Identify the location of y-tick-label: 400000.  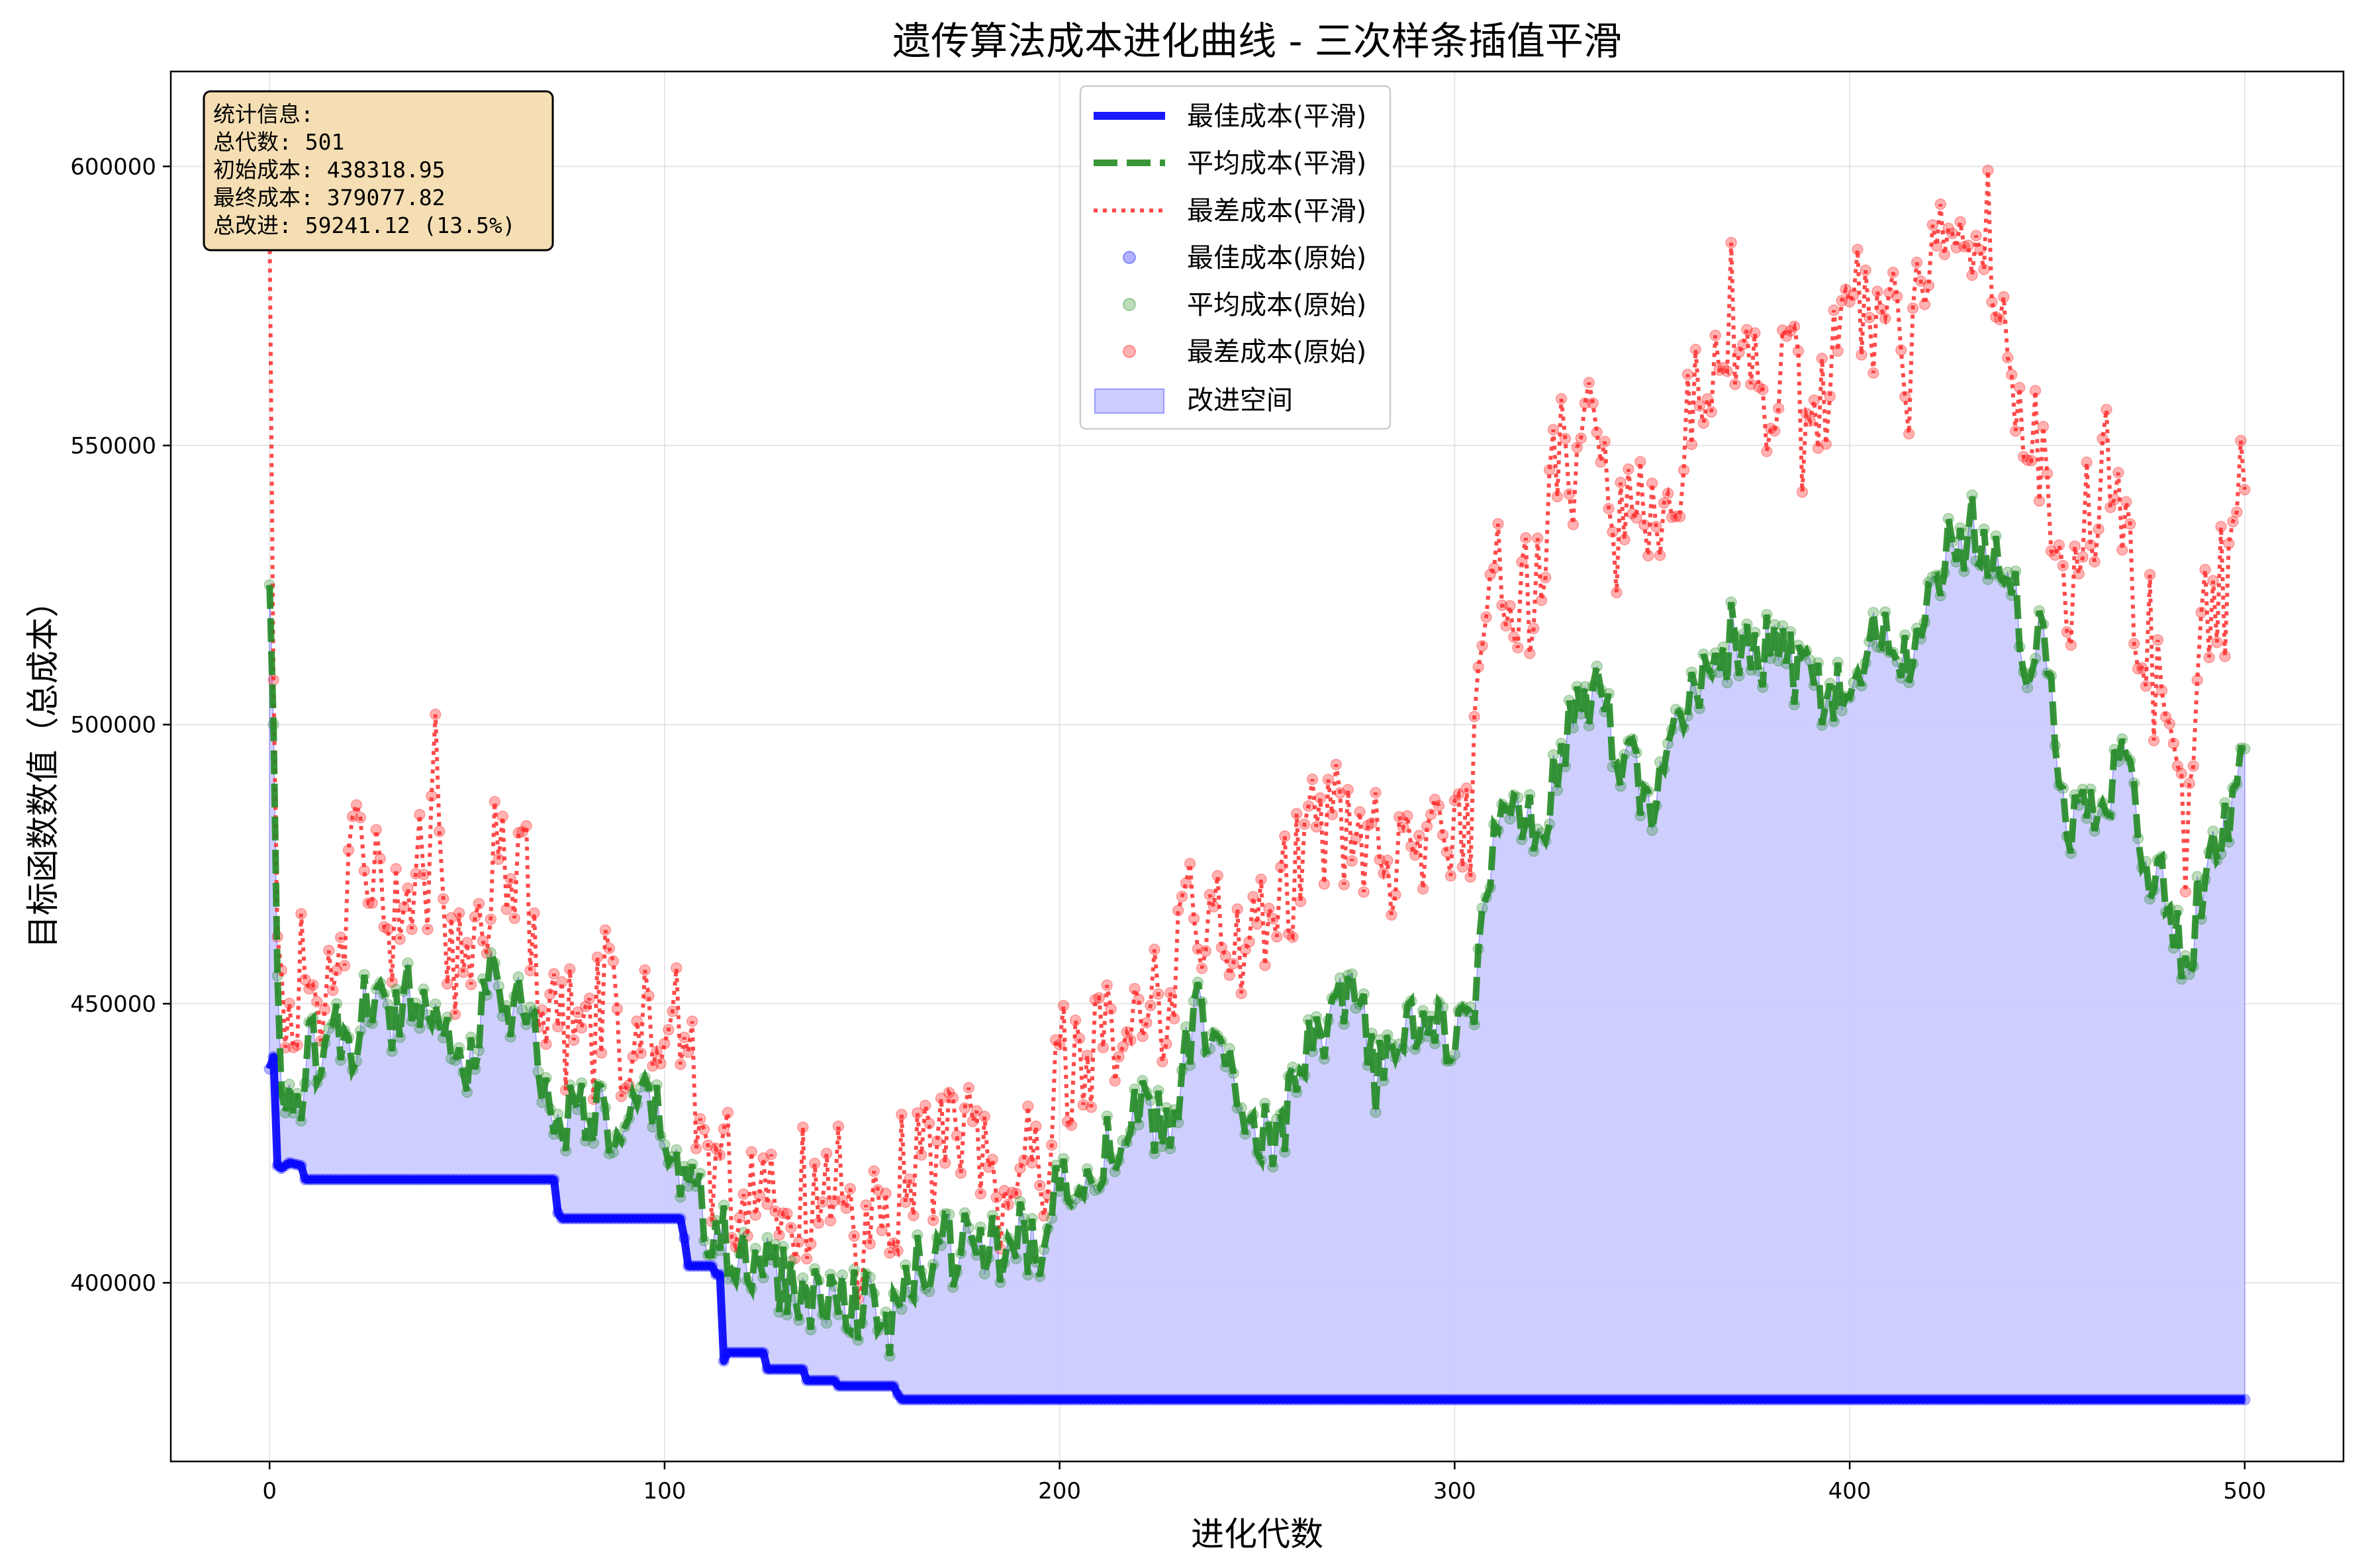
(113, 1283).